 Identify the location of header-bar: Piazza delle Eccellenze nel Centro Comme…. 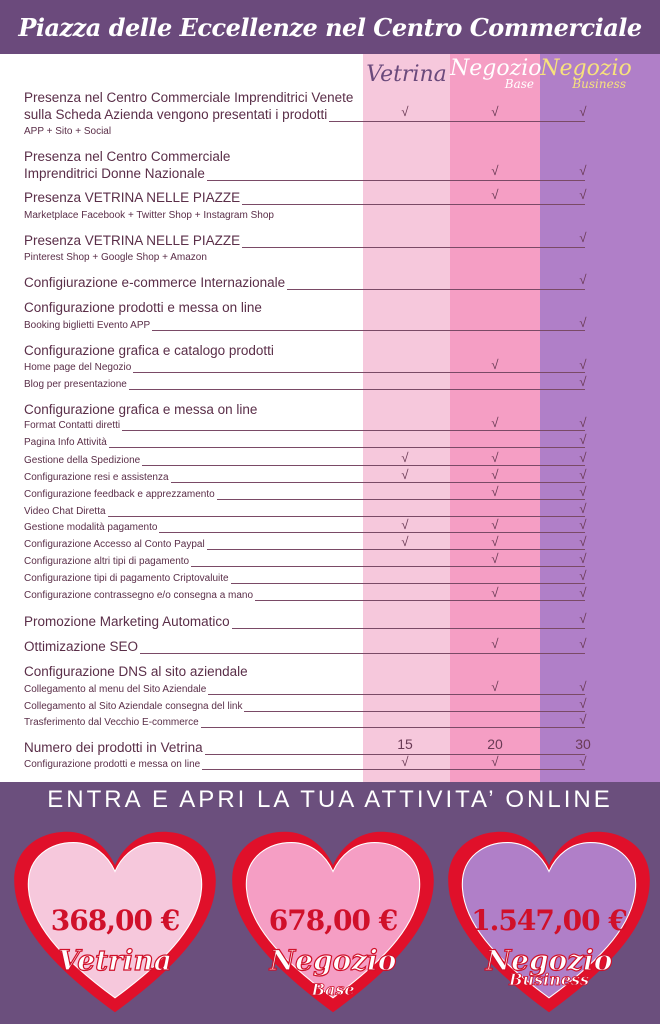
(330, 27).